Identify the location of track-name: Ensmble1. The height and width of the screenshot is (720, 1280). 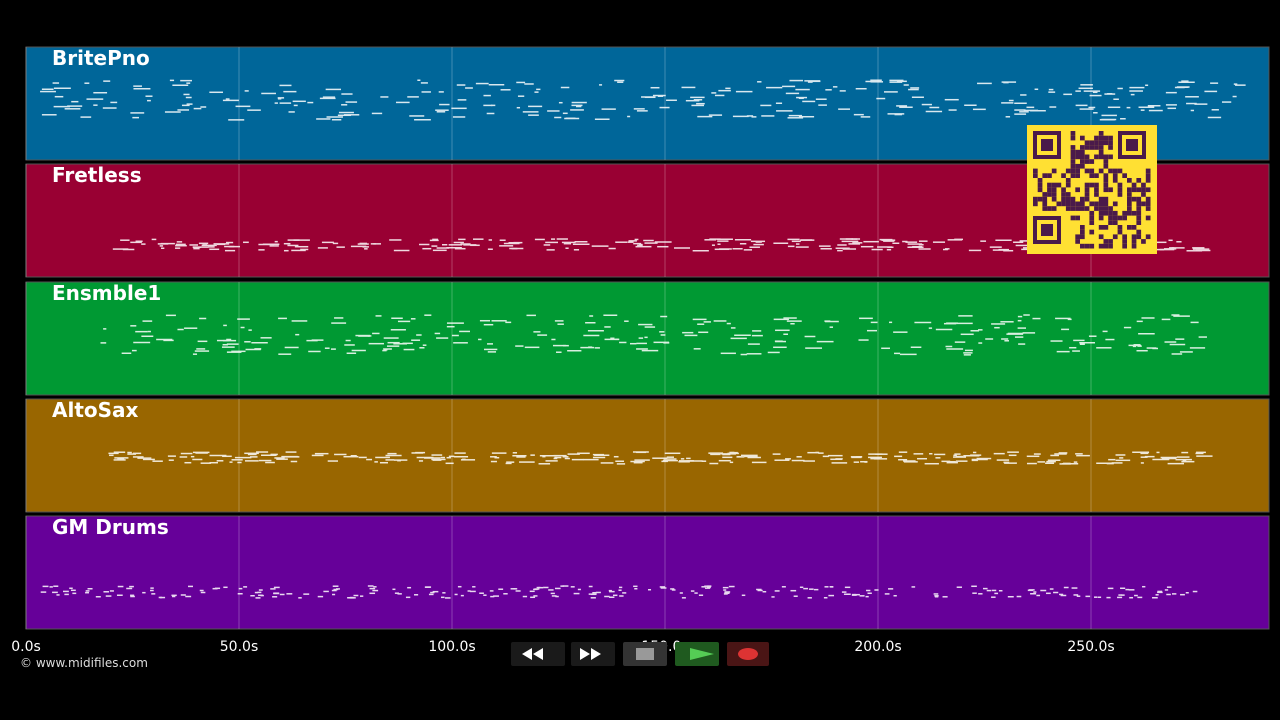
(106, 293).